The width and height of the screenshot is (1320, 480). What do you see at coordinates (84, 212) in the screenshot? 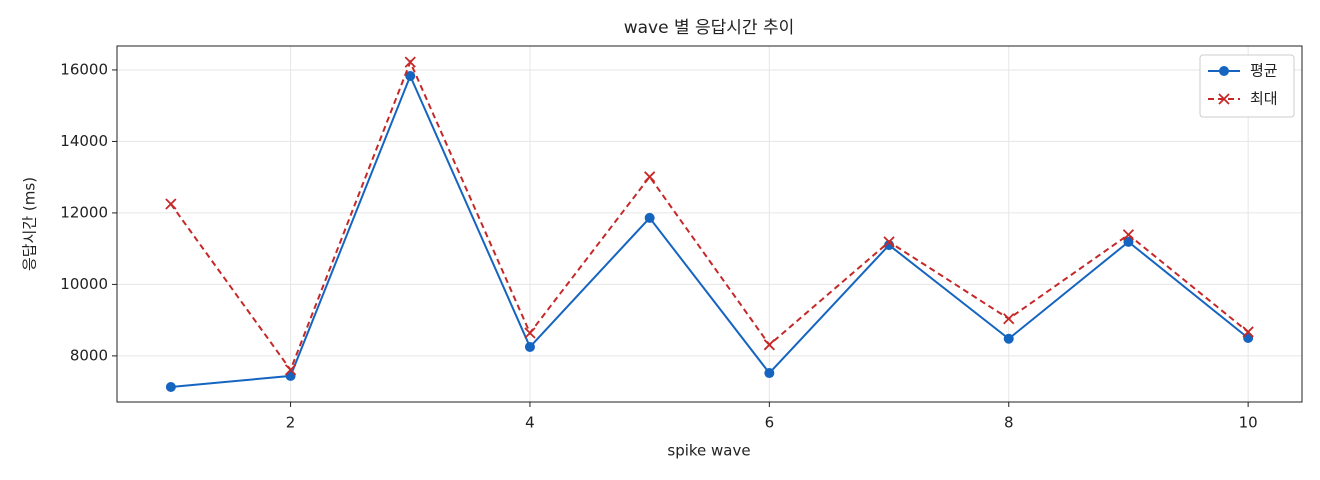
I see `y-tick-label: 12000` at bounding box center [84, 212].